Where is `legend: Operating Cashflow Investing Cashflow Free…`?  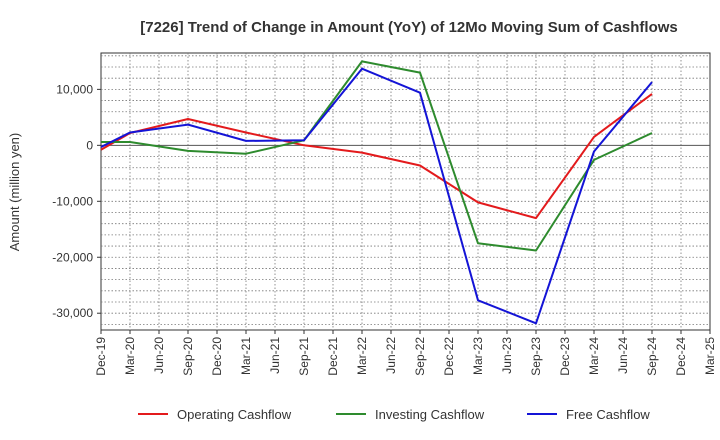
legend: Operating Cashflow Investing Cashflow Free… is located at coordinates (394, 414).